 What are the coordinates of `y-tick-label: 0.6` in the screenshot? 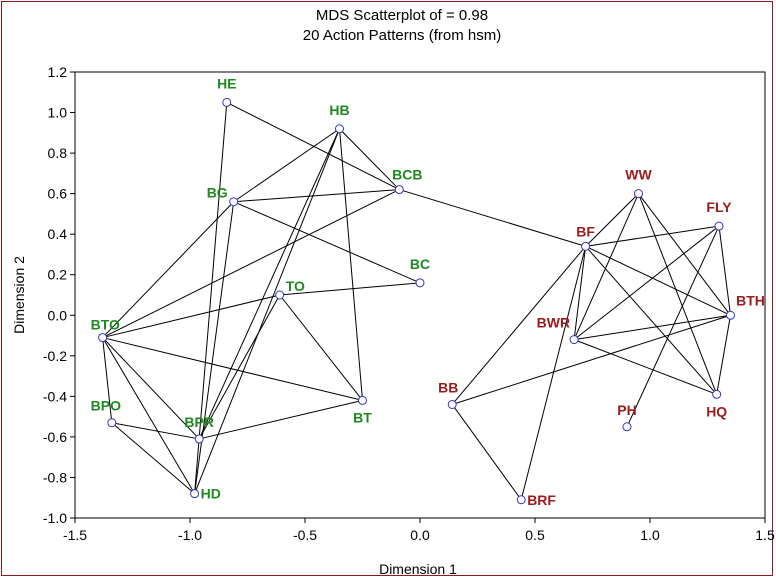 It's located at (58, 194).